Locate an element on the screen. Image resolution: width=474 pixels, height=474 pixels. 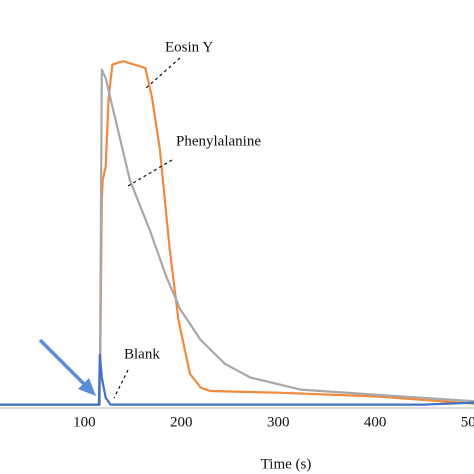
arrow-head is located at coordinates (87, 387).